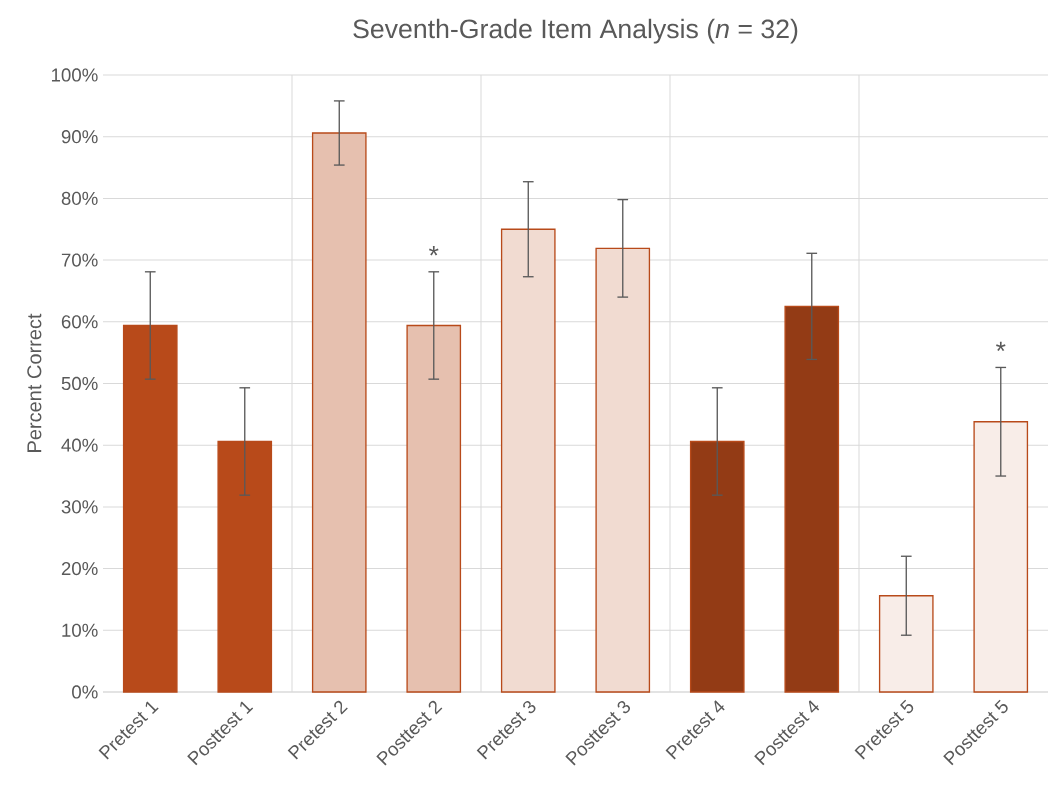 The image size is (1059, 805). Describe the element at coordinates (74, 75) in the screenshot. I see `y-tick-label: 100%` at that location.